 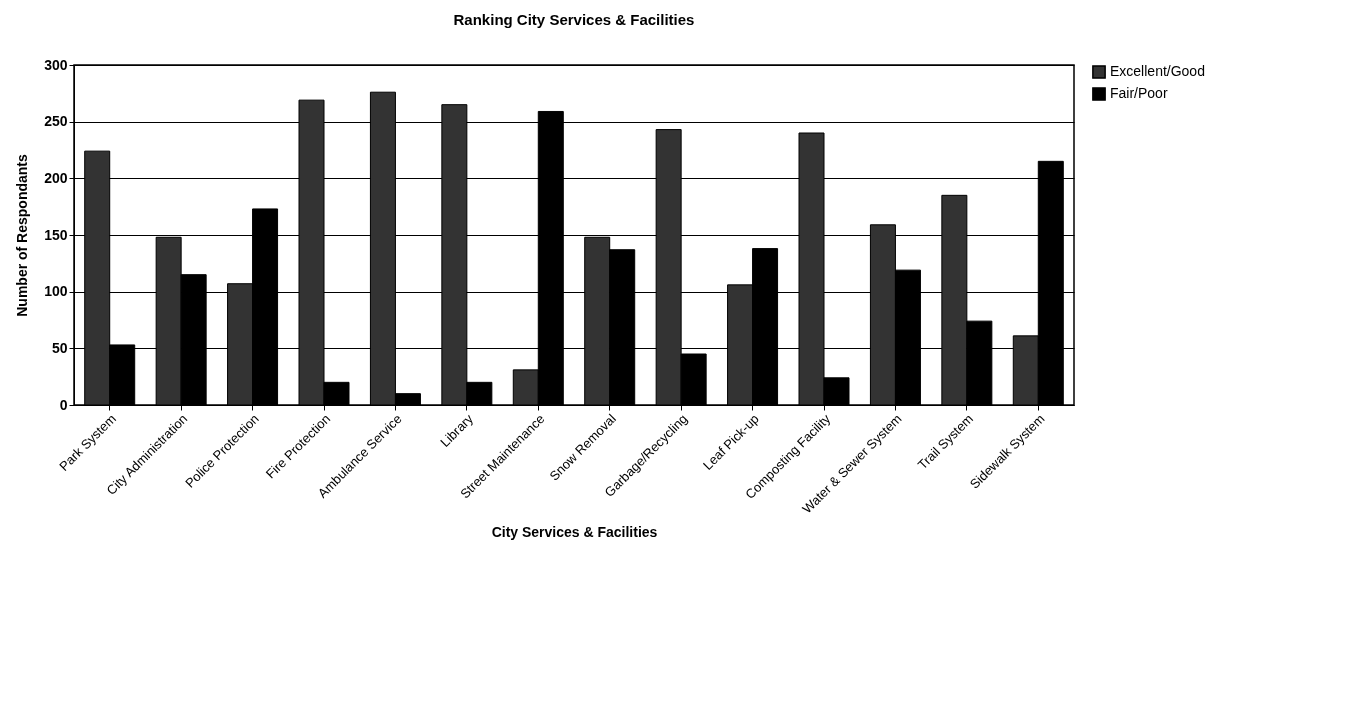 What do you see at coordinates (56, 177) in the screenshot?
I see `y-tick-label: 200` at bounding box center [56, 177].